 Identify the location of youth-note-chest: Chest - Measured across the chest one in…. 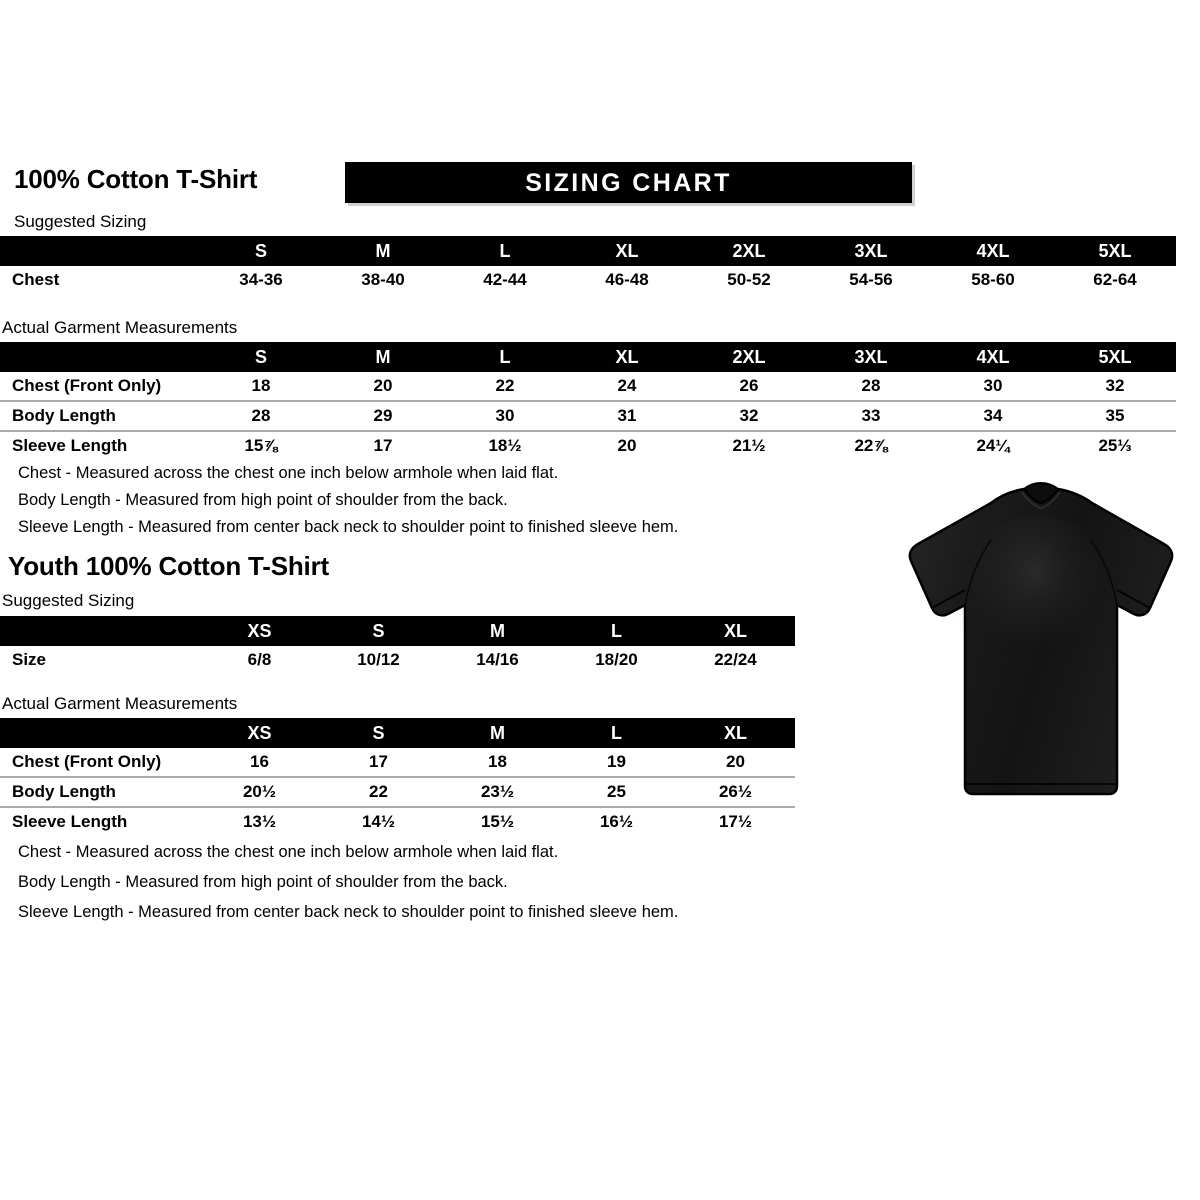
(288, 852).